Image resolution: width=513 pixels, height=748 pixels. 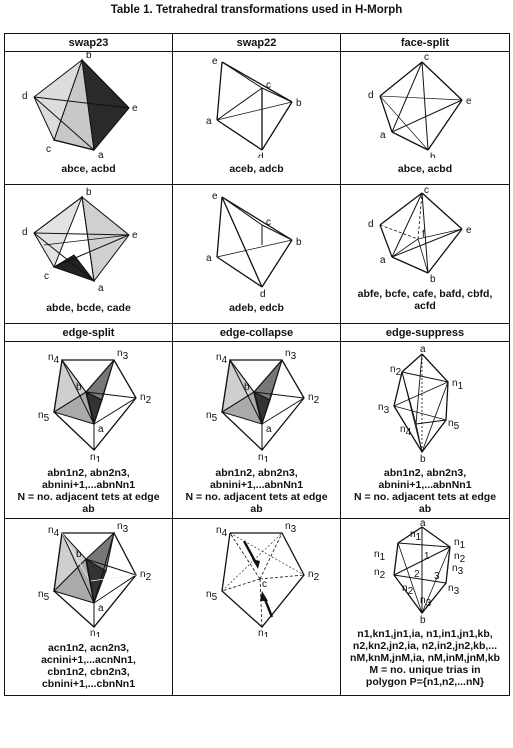 What do you see at coordinates (425, 682) in the screenshot?
I see `caption-sup-bottom-5: polygon P={n1,n2,...nN}` at bounding box center [425, 682].